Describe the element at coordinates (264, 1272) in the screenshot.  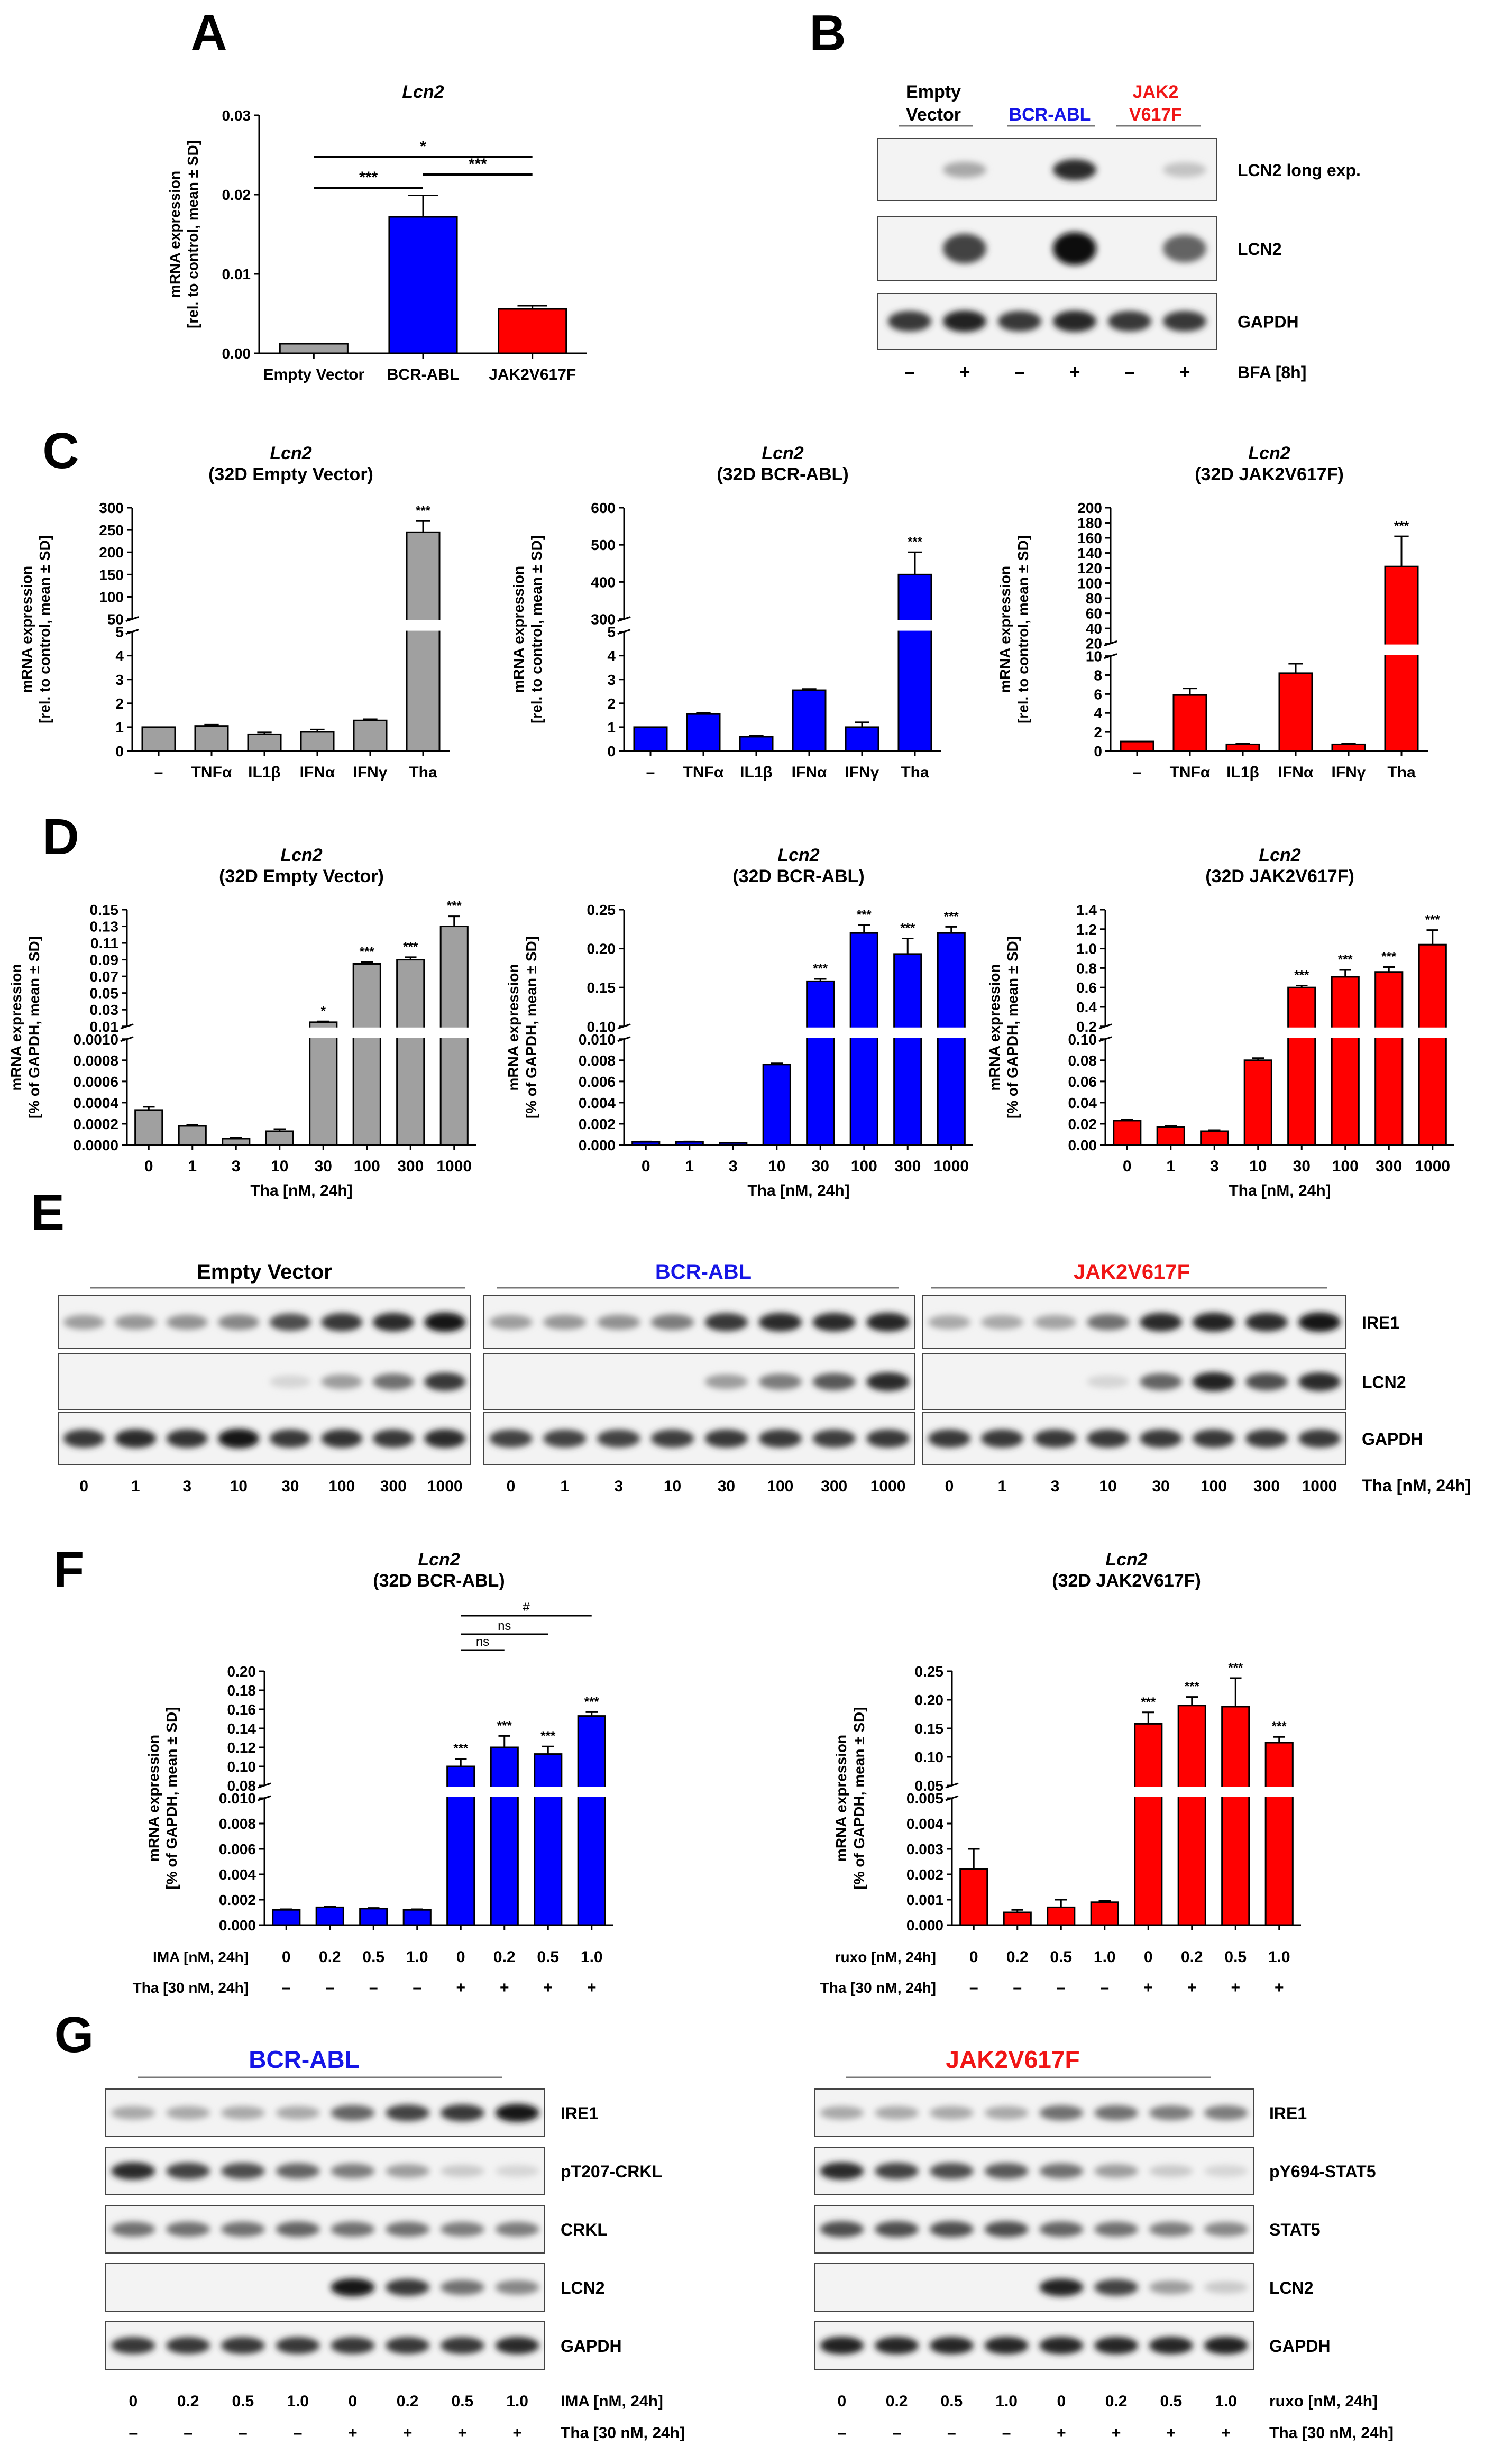
I see `blot-group-header: Empty Vector` at that location.